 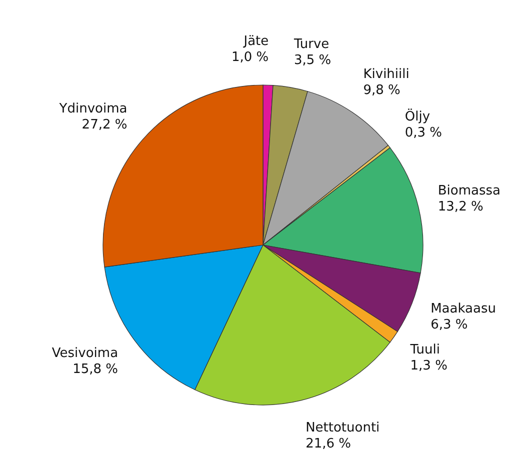 What do you see at coordinates (85, 354) in the screenshot?
I see `slice-label: Vesivoima` at bounding box center [85, 354].